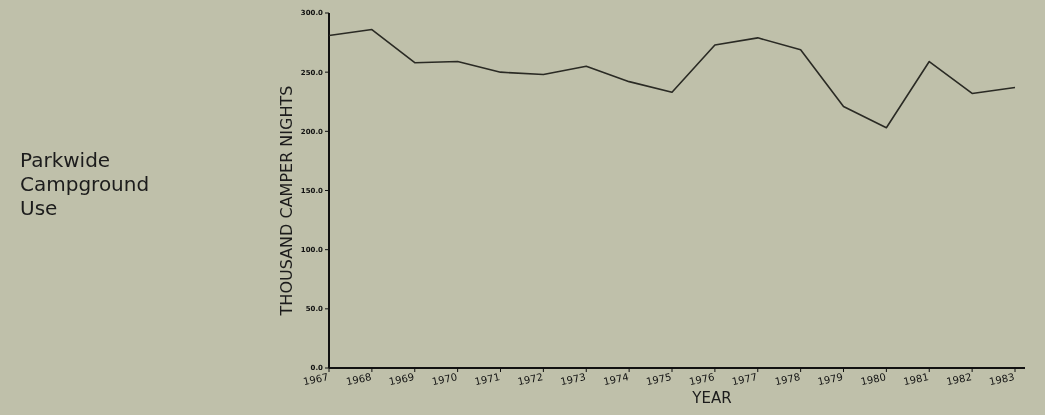 This screenshot has width=1045, height=415. I want to click on x-tick-label: 1975, so click(659, 379).